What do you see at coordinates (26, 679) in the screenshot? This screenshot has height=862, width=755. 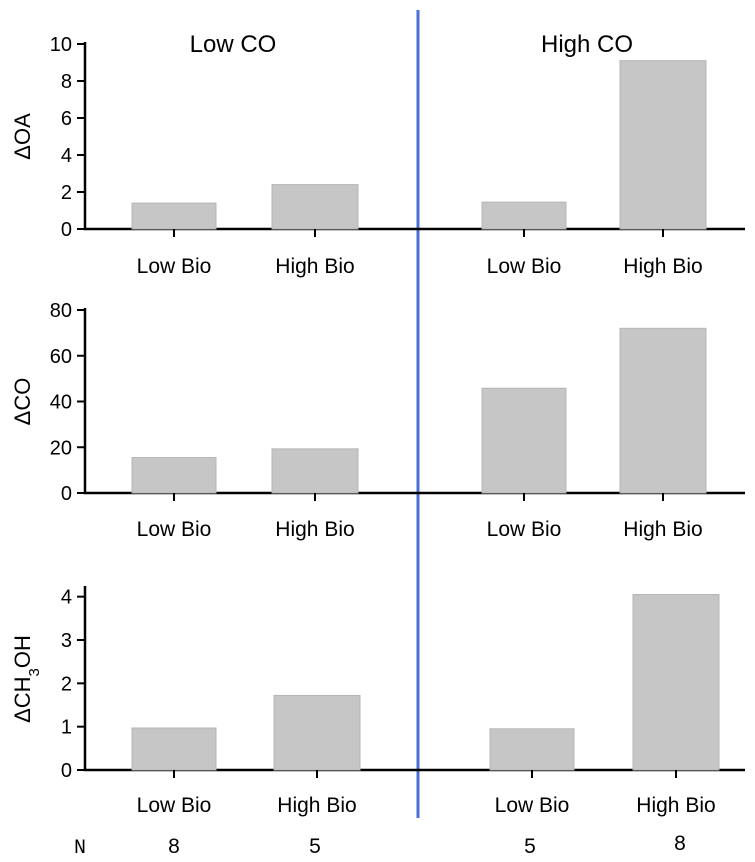 I see `y-axis-label: ΔCH3OH` at bounding box center [26, 679].